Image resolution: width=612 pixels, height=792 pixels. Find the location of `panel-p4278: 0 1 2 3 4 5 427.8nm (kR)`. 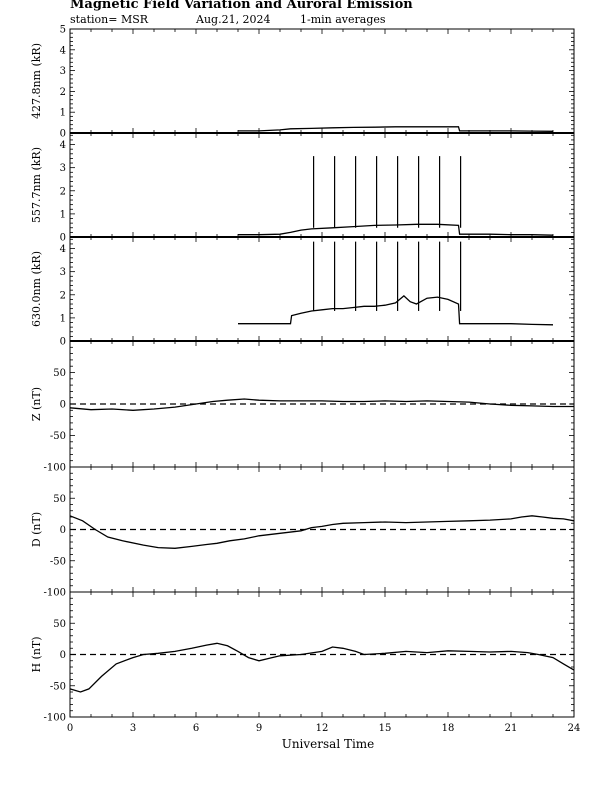

panel-p4278: 0 1 2 3 4 5 427.8nm (kR) is located at coordinates (302, 82).